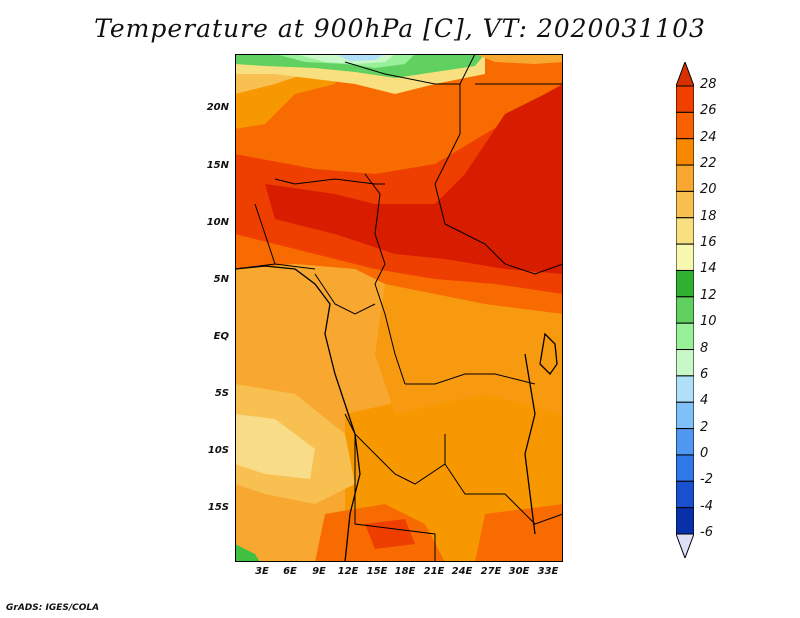 The width and height of the screenshot is (800, 618). What do you see at coordinates (708, 84) in the screenshot?
I see `colorbar-label: 28` at bounding box center [708, 84].